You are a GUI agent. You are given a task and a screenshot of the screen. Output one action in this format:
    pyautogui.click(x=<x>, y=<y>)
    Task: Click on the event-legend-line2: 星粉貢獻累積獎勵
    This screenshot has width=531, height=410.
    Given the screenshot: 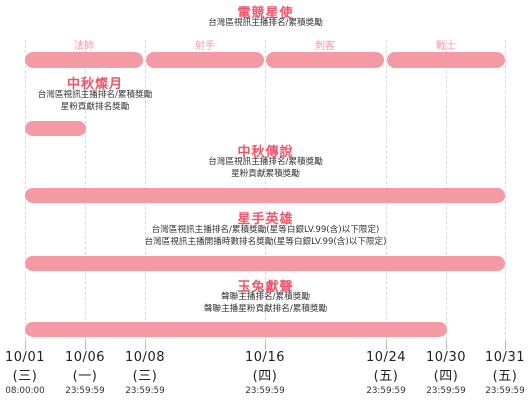 What is the action you would take?
    pyautogui.click(x=265, y=174)
    